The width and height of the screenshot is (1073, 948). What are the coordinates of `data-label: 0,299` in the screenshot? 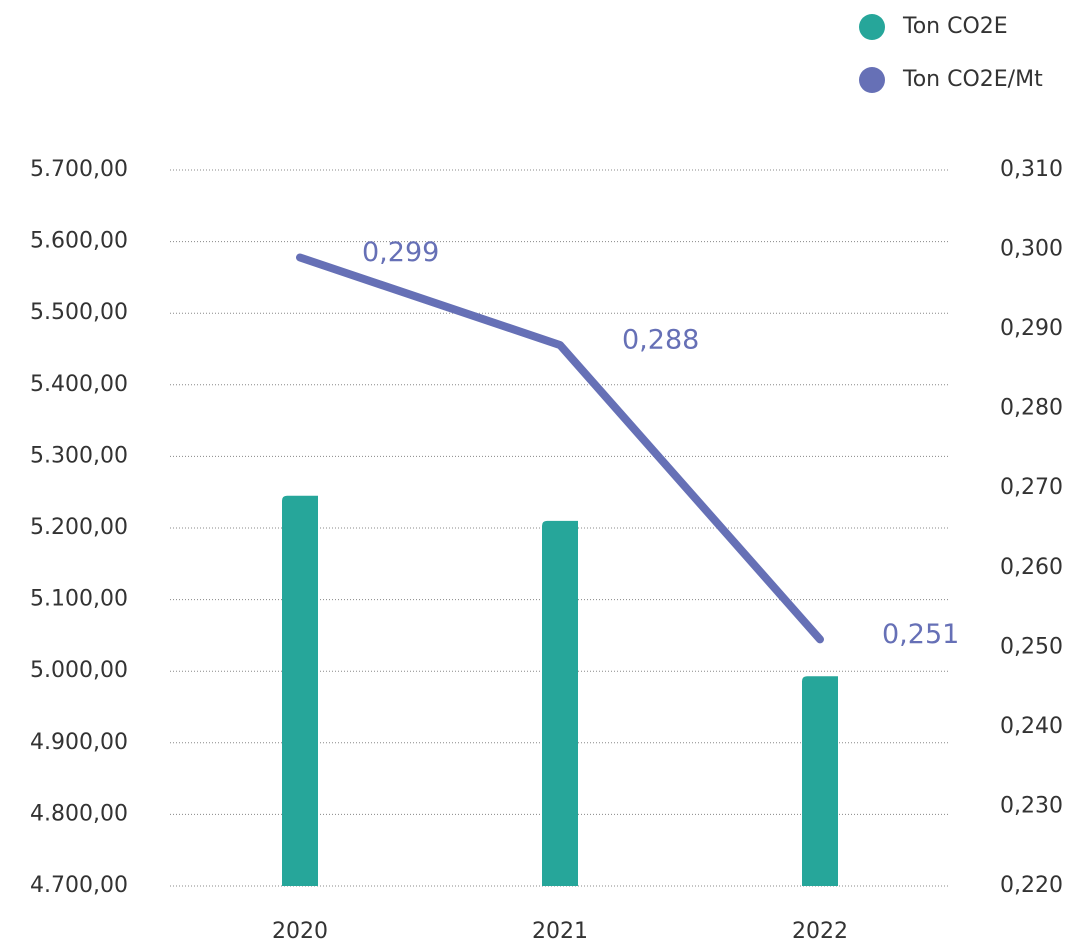 It's located at (400, 252).